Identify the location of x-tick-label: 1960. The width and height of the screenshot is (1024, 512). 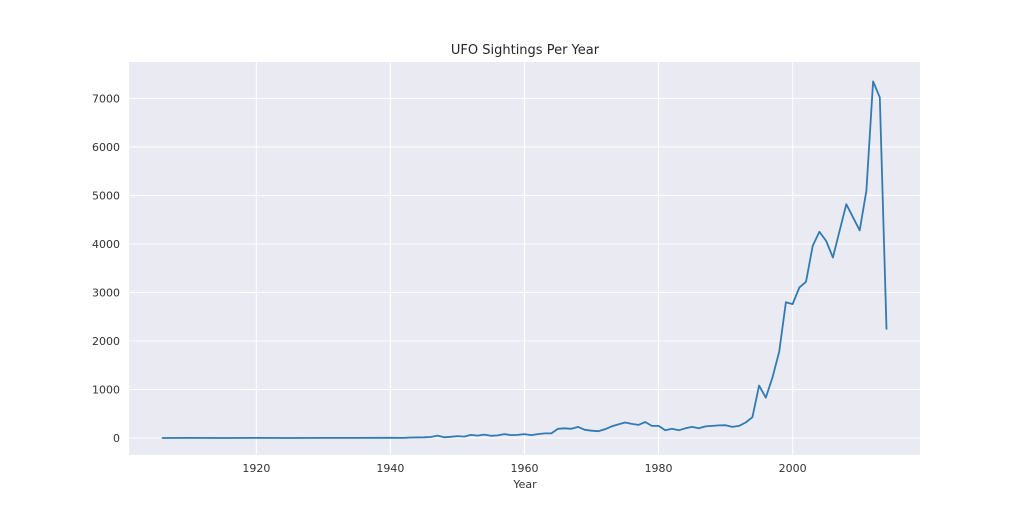
(525, 468).